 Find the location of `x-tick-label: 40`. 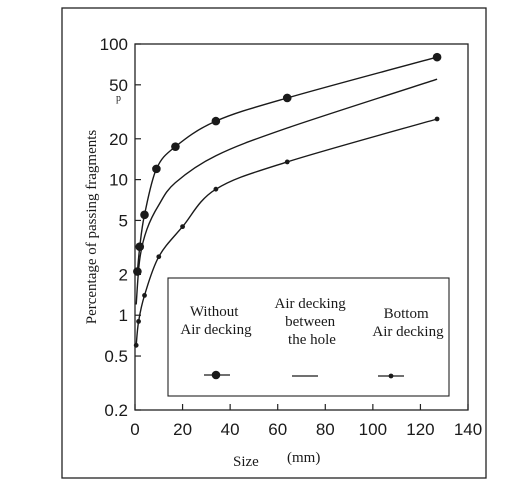

x-tick-label: 40 is located at coordinates (230, 429).